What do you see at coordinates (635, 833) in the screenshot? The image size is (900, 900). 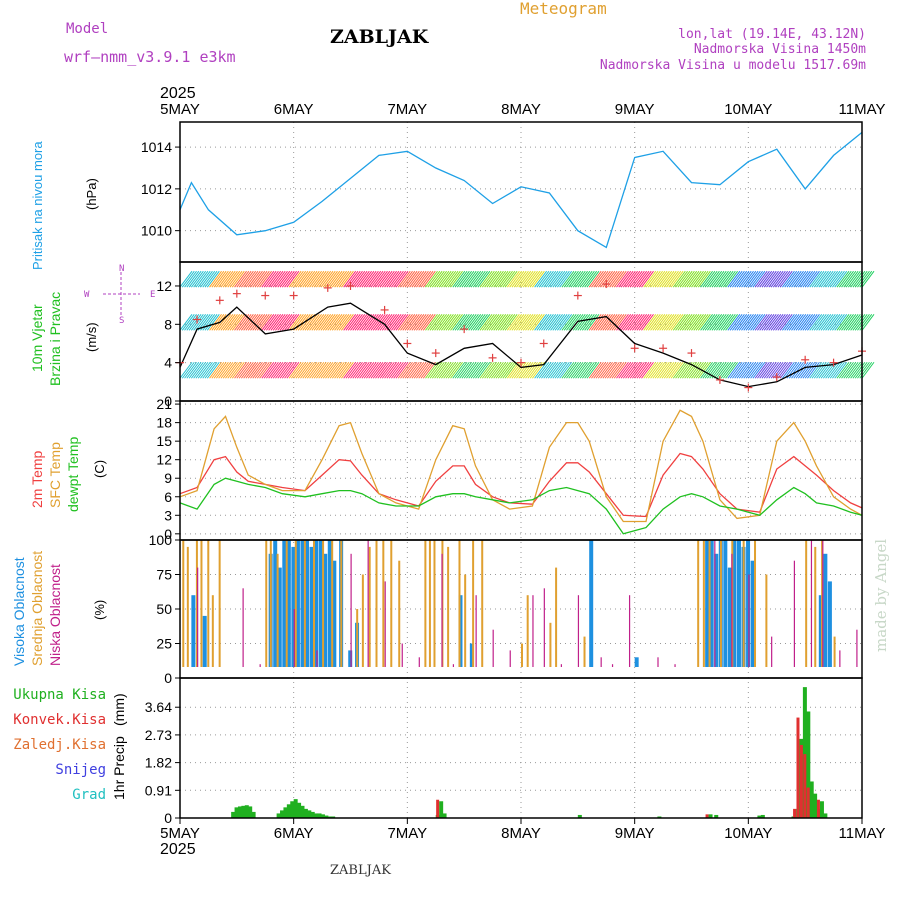 I see `x-tick-label-bottom: 9MAY` at bounding box center [635, 833].